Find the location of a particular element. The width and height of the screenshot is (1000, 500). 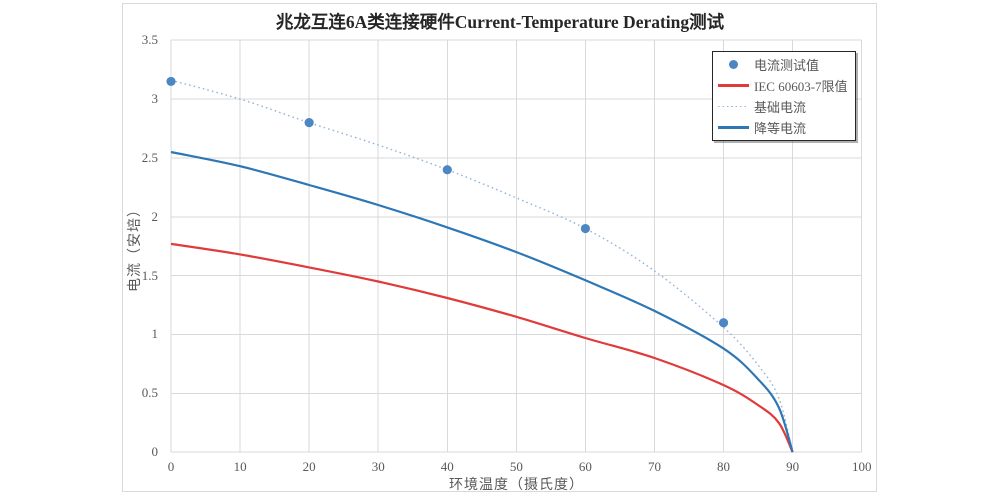

y-tick-label: 3.5 is located at coordinates (149, 40).